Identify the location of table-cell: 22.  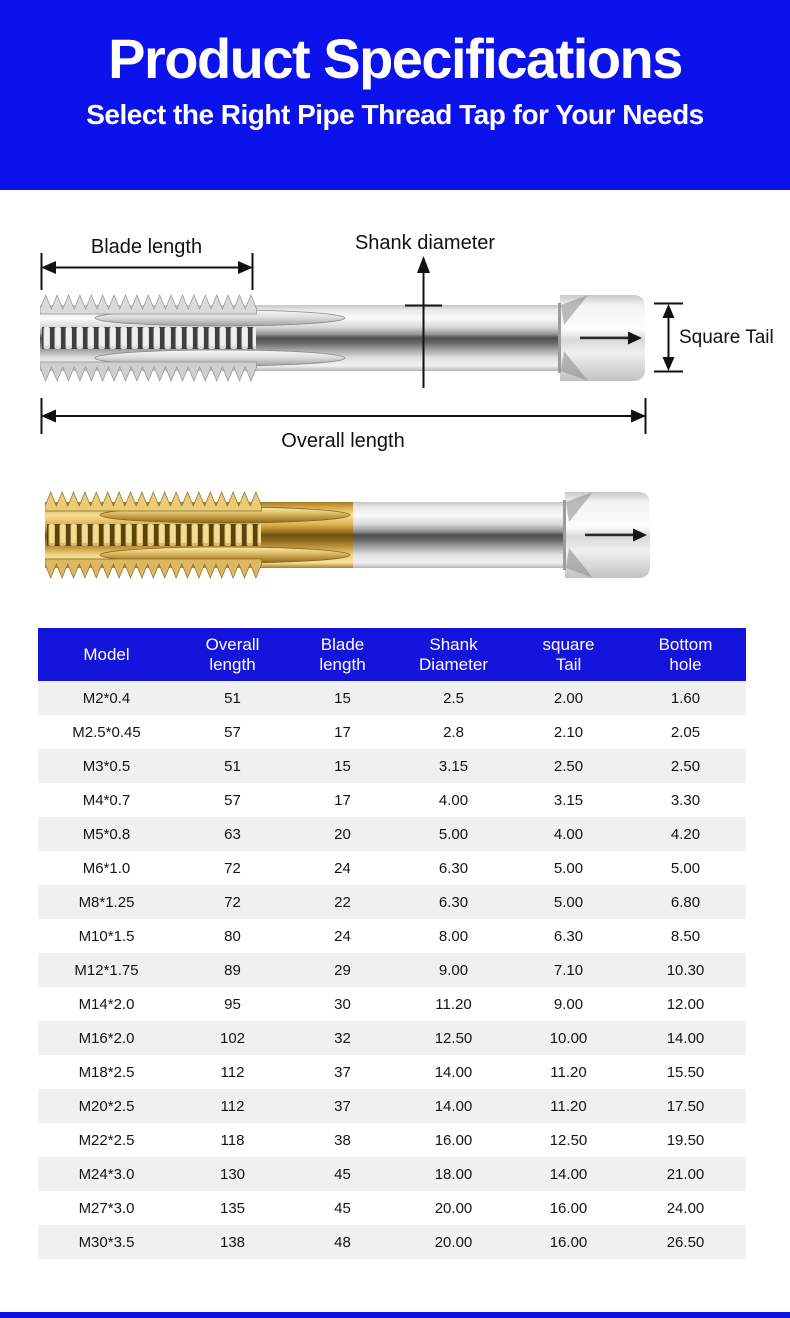
(342, 902).